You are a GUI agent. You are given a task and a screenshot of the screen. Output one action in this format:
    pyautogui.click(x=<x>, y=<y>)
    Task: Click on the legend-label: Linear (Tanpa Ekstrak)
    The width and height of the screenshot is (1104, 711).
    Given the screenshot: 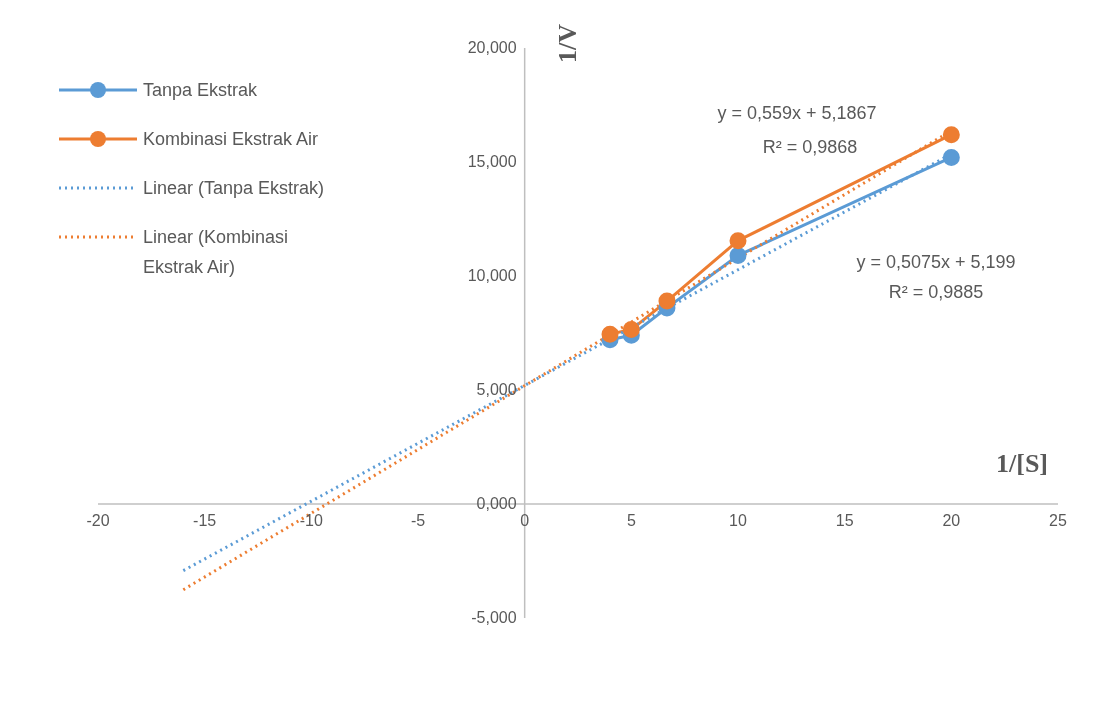 What is the action you would take?
    pyautogui.click(x=234, y=188)
    